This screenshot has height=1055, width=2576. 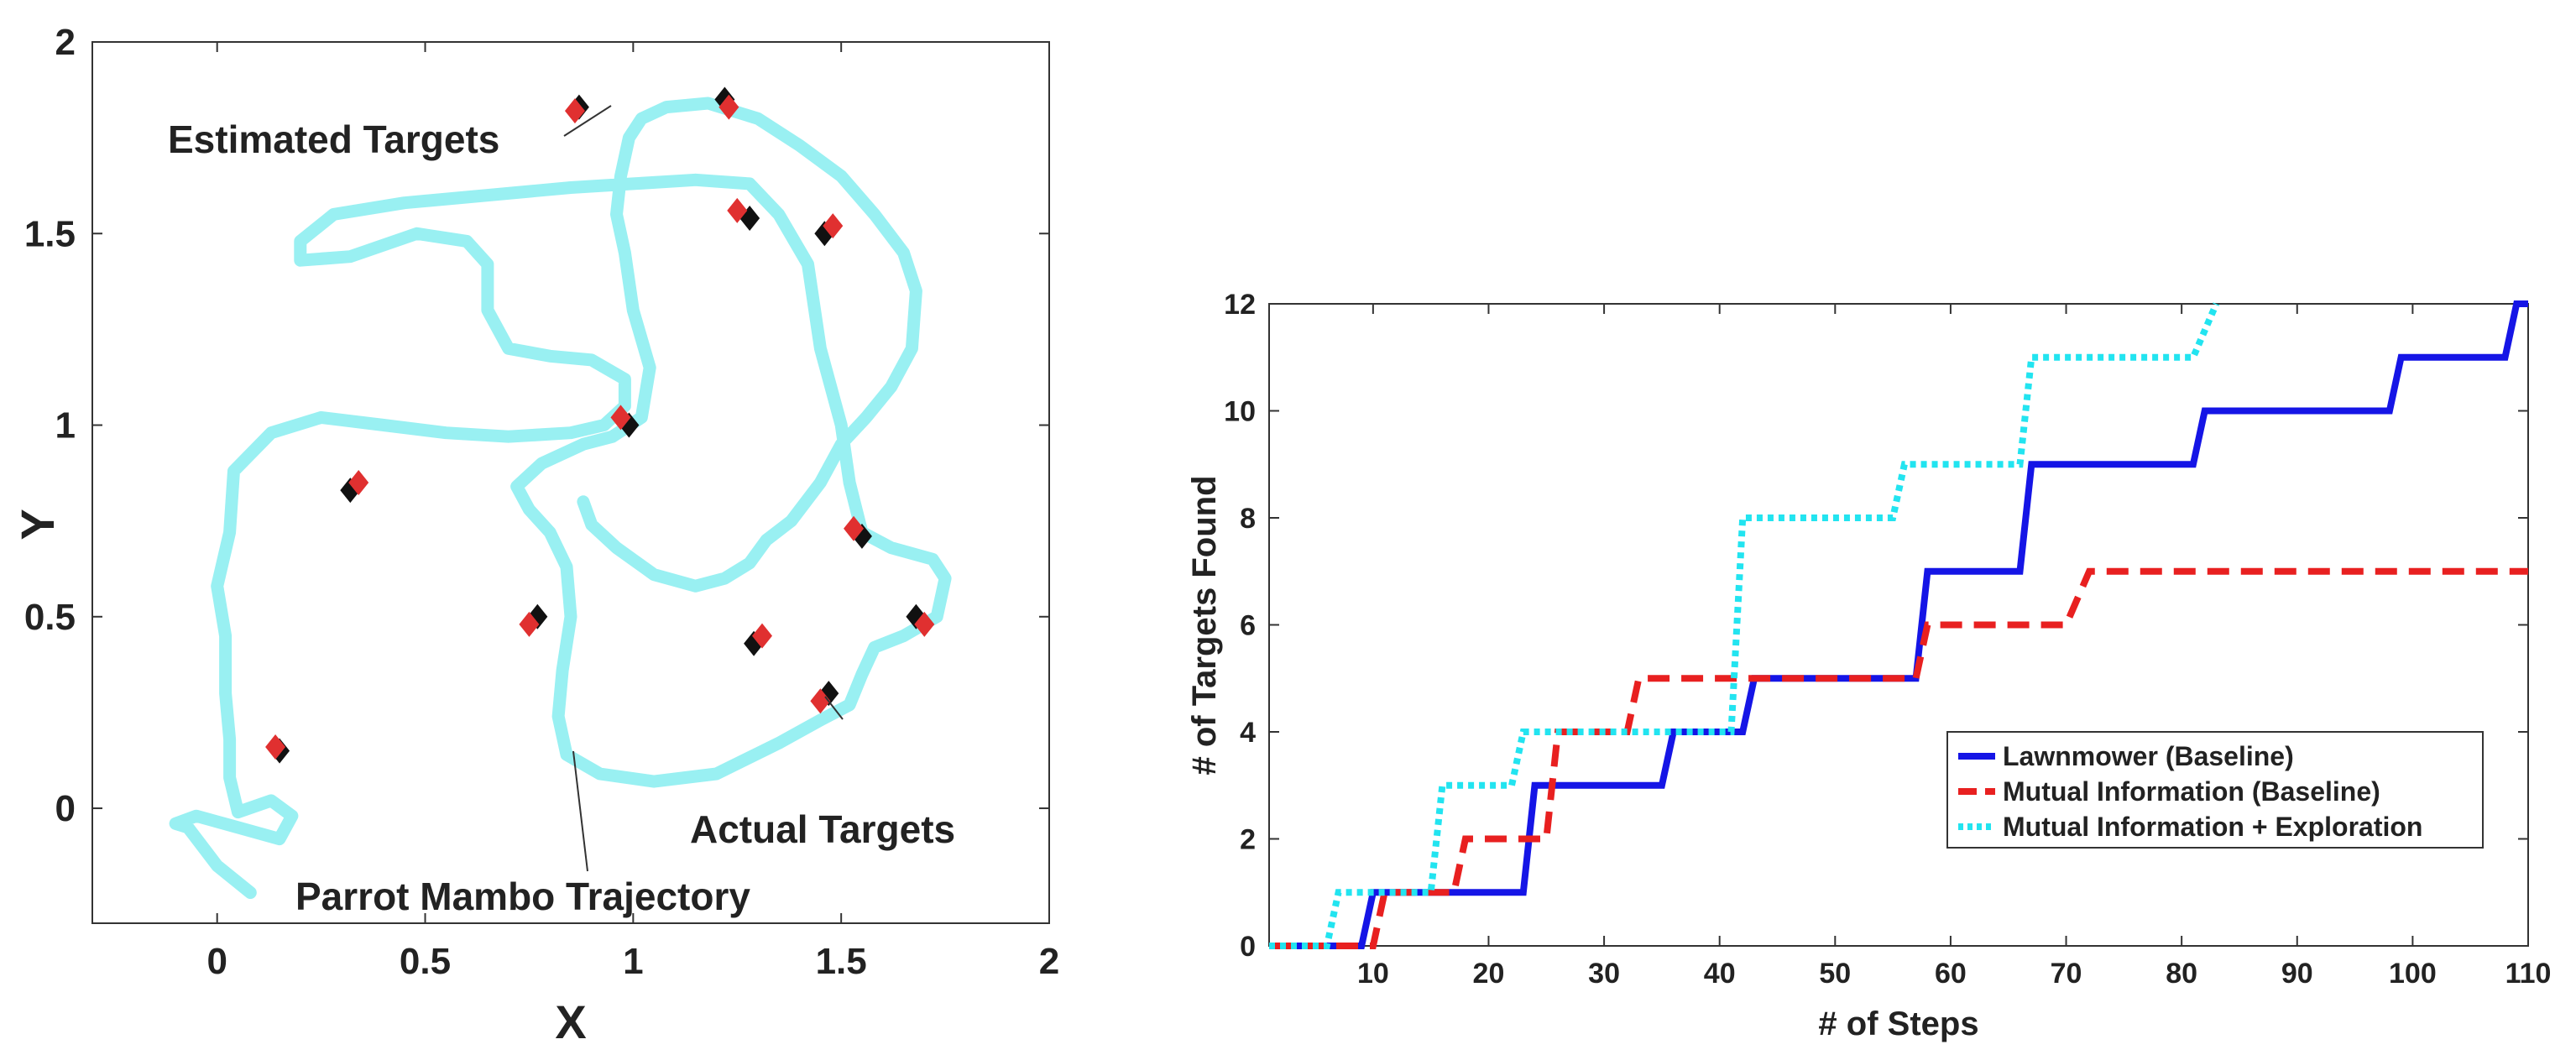 I want to click on steps-x-tick-label: 90, so click(x=2297, y=974).